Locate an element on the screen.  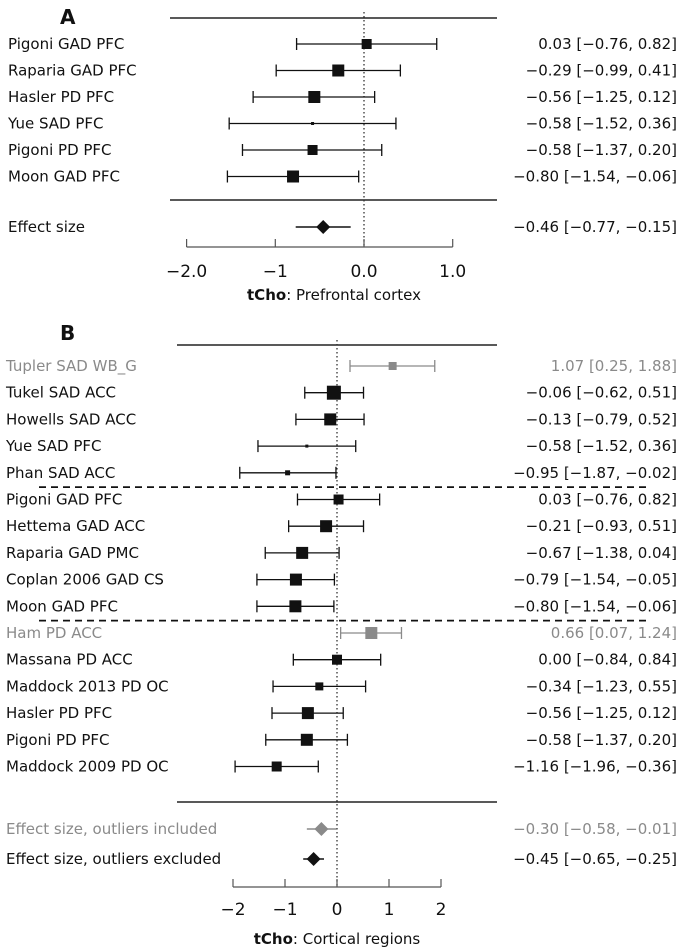
study-row: Maddock 2013 PD OC −0.34 [−1.23, 0.55] is located at coordinates (341, 686).